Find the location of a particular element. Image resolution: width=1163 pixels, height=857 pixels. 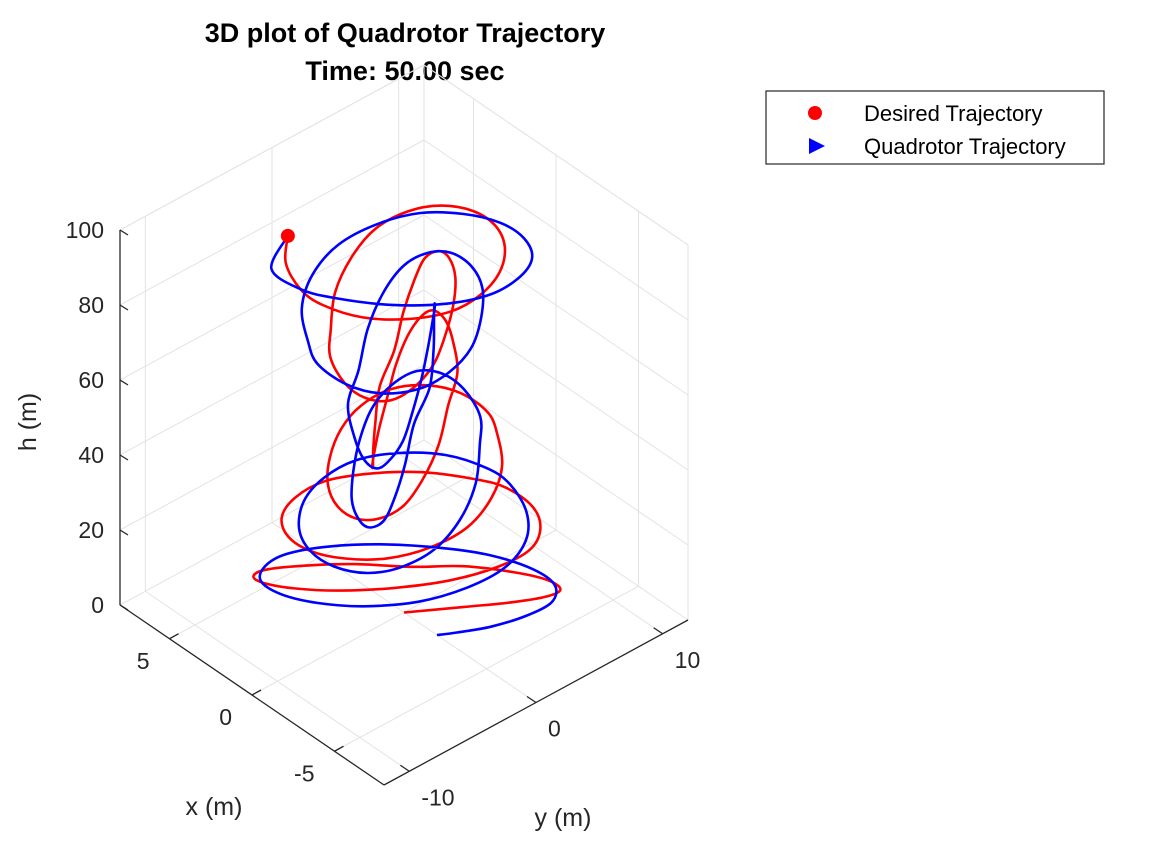

series-lines is located at coordinates (407, 420).